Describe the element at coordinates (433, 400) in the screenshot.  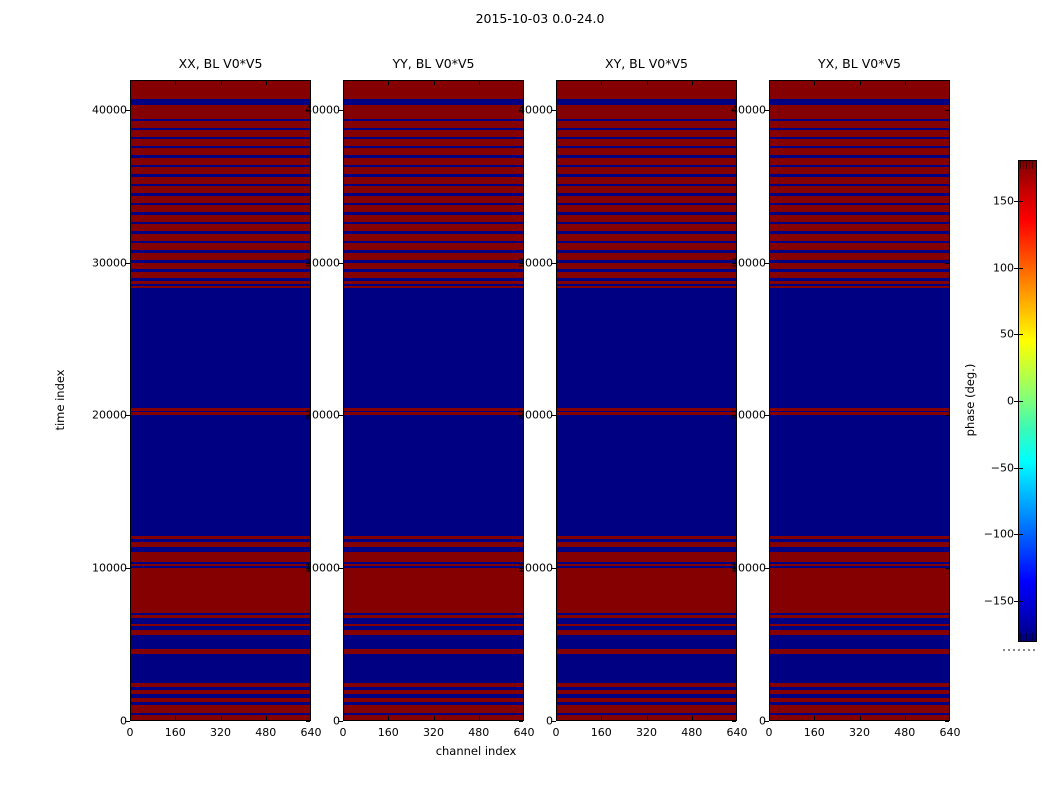
I see `heatmap-yy` at that location.